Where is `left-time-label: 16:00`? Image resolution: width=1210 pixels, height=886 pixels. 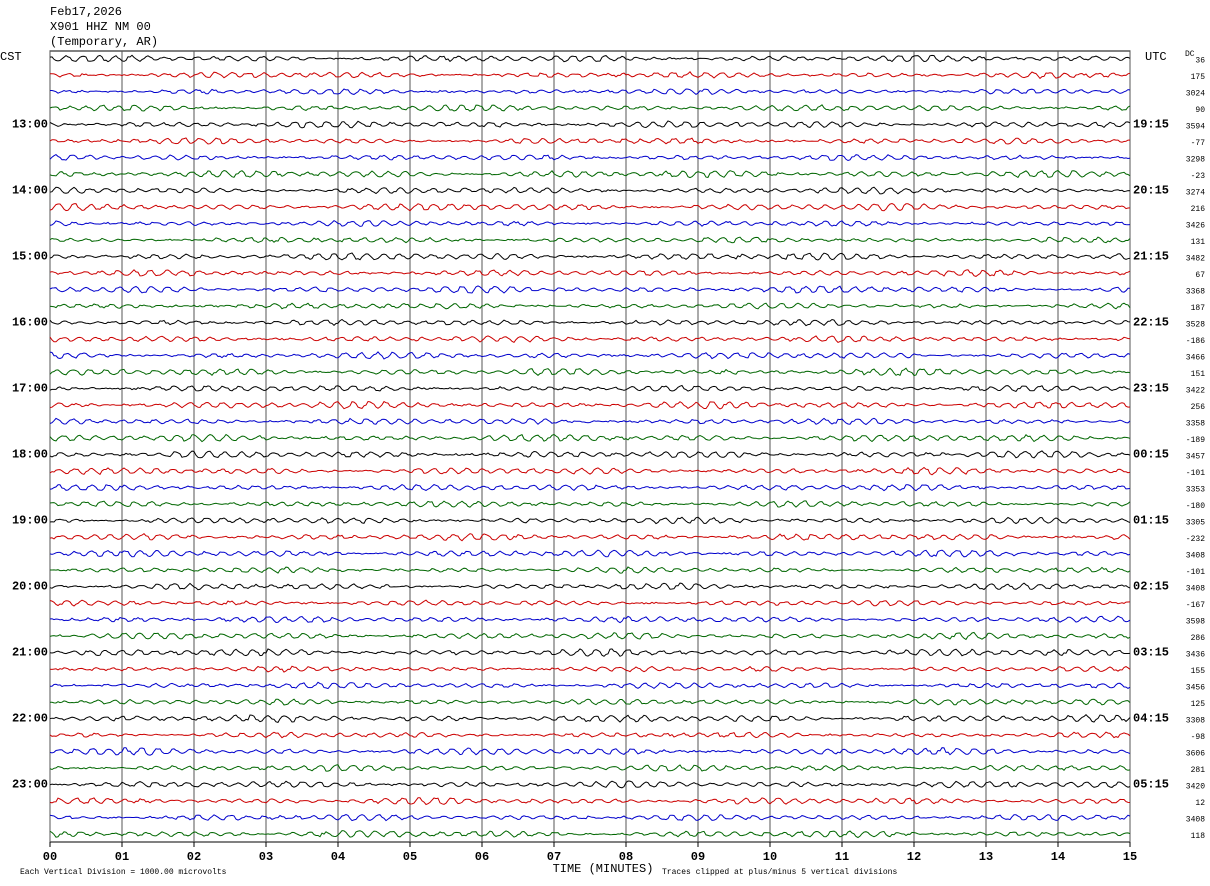 left-time-label: 16:00 is located at coordinates (30, 323).